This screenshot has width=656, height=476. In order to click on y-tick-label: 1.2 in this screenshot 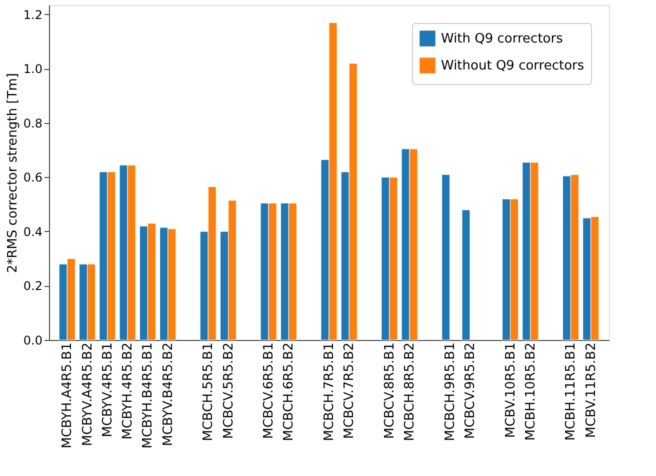, I will do `click(32, 15)`.